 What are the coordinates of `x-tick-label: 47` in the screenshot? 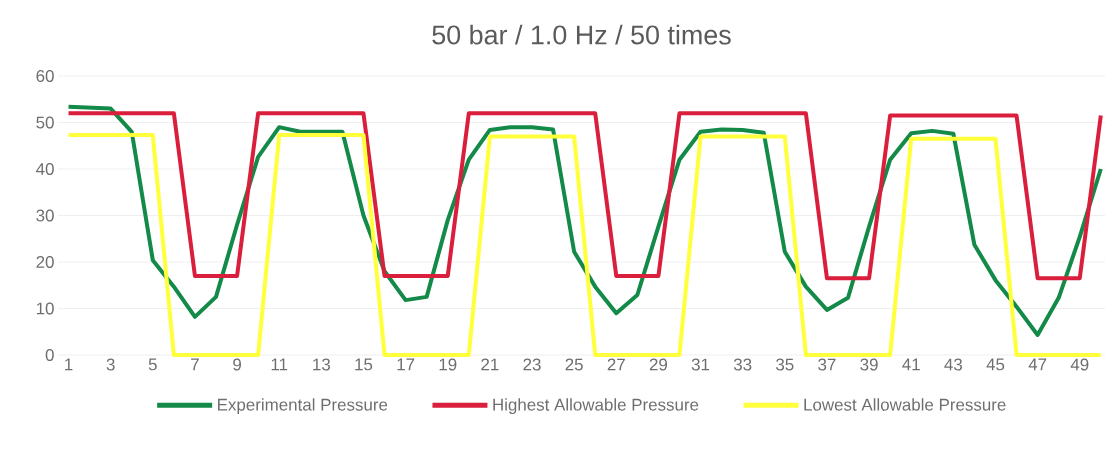 It's located at (1037, 364).